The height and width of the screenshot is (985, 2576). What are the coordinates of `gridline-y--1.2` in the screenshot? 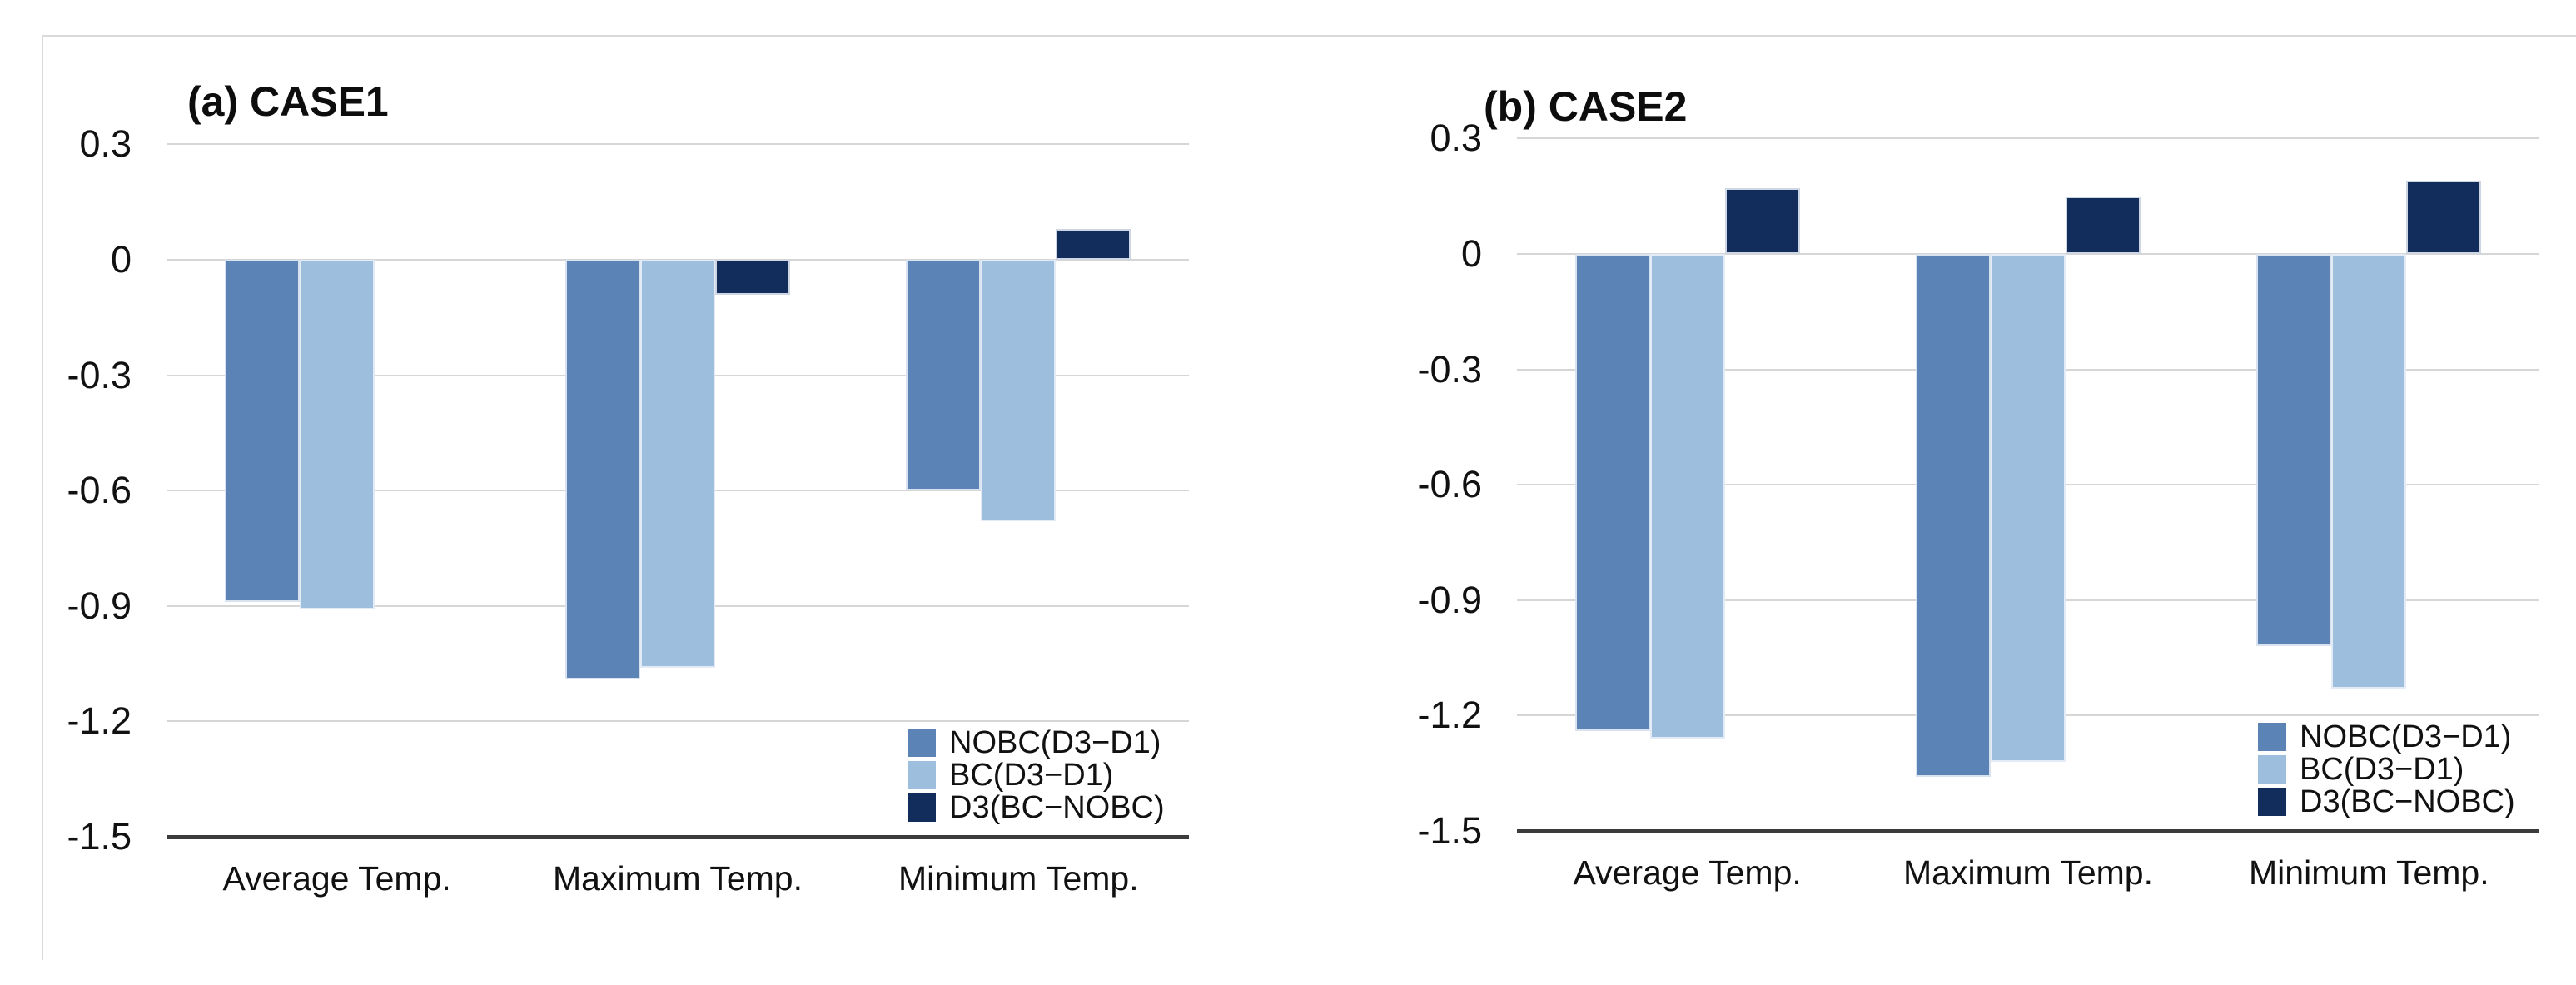 It's located at (678, 721).